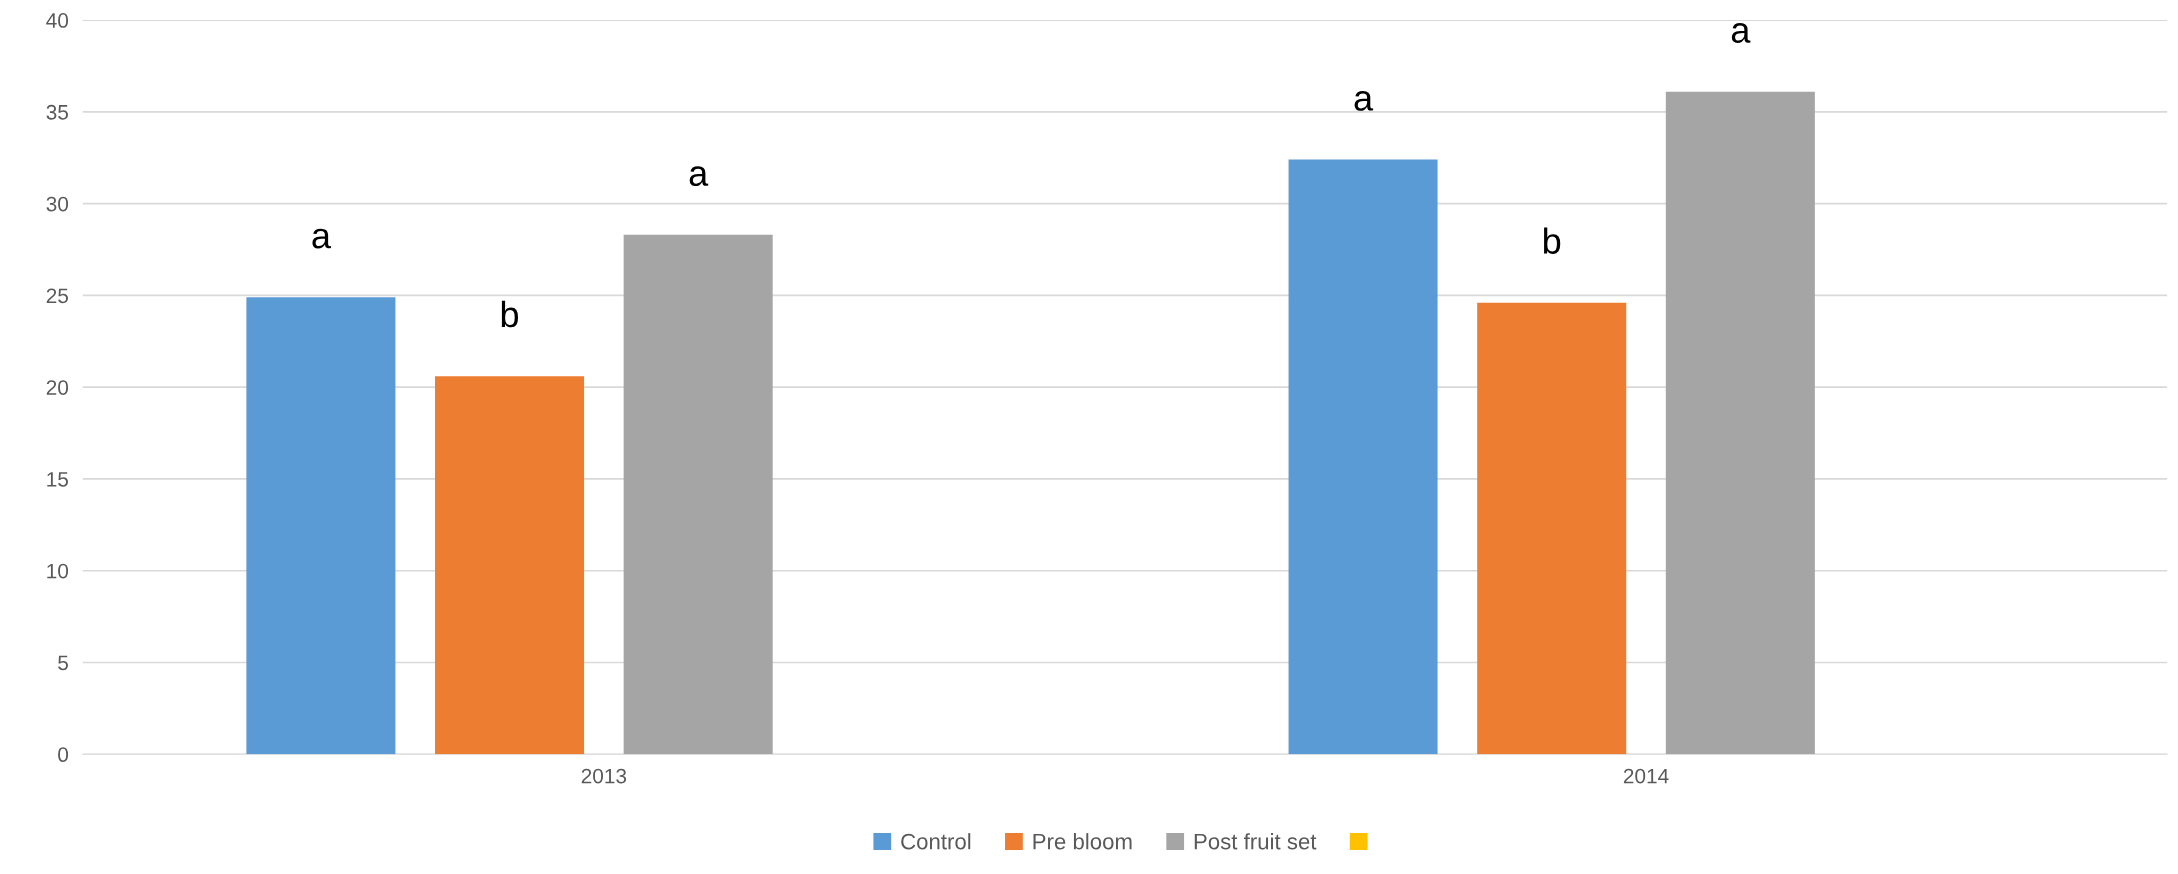  Describe the element at coordinates (57, 204) in the screenshot. I see `y-tick-label: 30` at that location.